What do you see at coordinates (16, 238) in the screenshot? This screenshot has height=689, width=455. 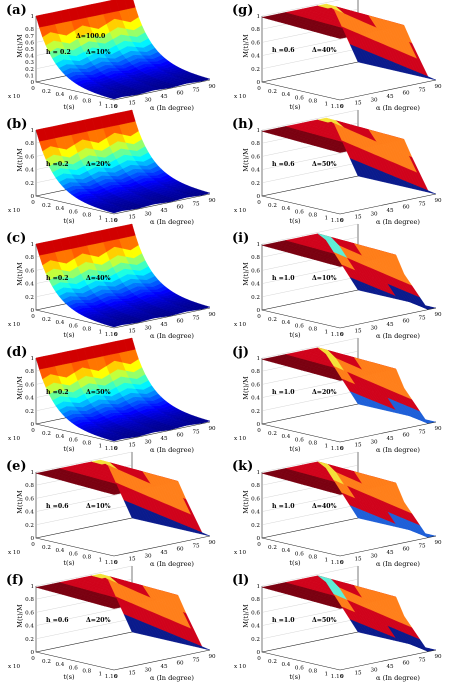 I see `panel-label: (c)` at bounding box center [16, 238].